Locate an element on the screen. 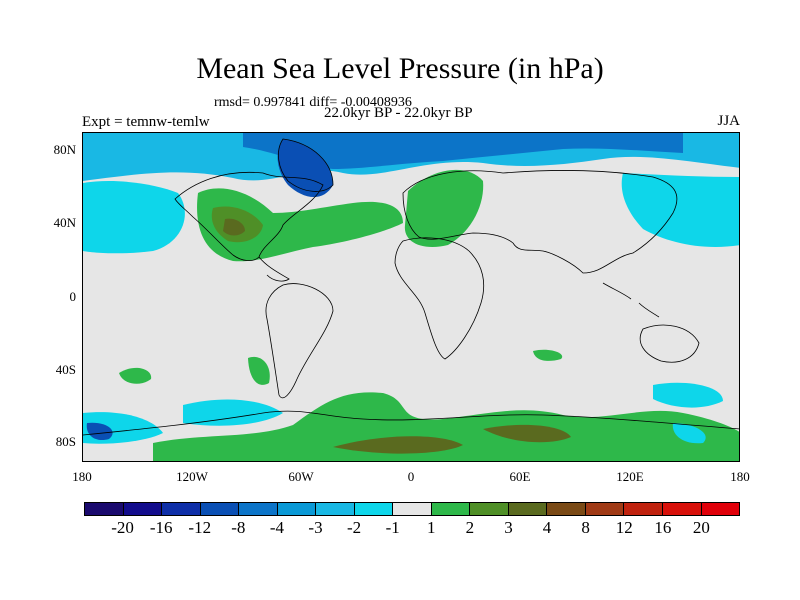 This screenshot has height=600, width=800. antarctic-high-core-west is located at coordinates (398, 445).